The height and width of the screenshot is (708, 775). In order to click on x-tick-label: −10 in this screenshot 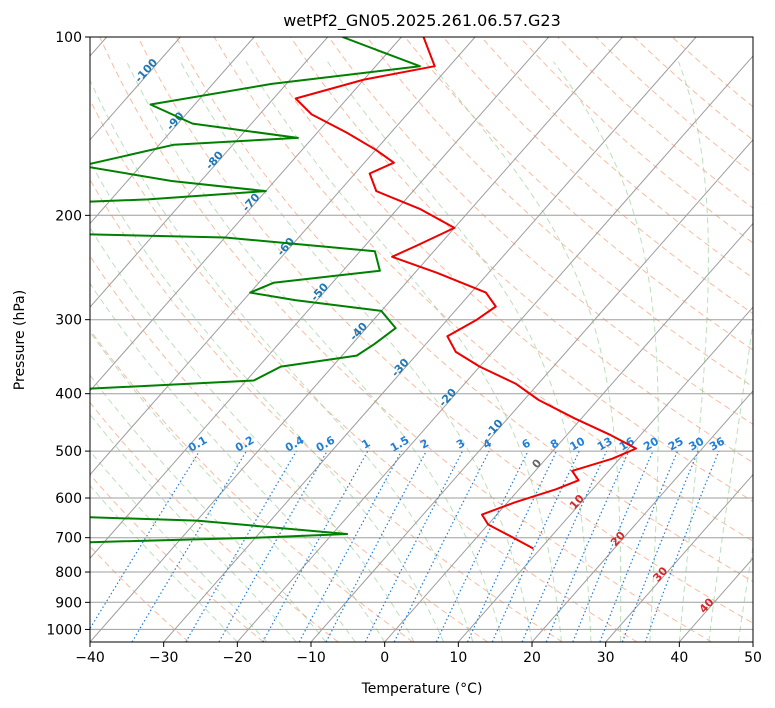, I will do `click(311, 658)`.